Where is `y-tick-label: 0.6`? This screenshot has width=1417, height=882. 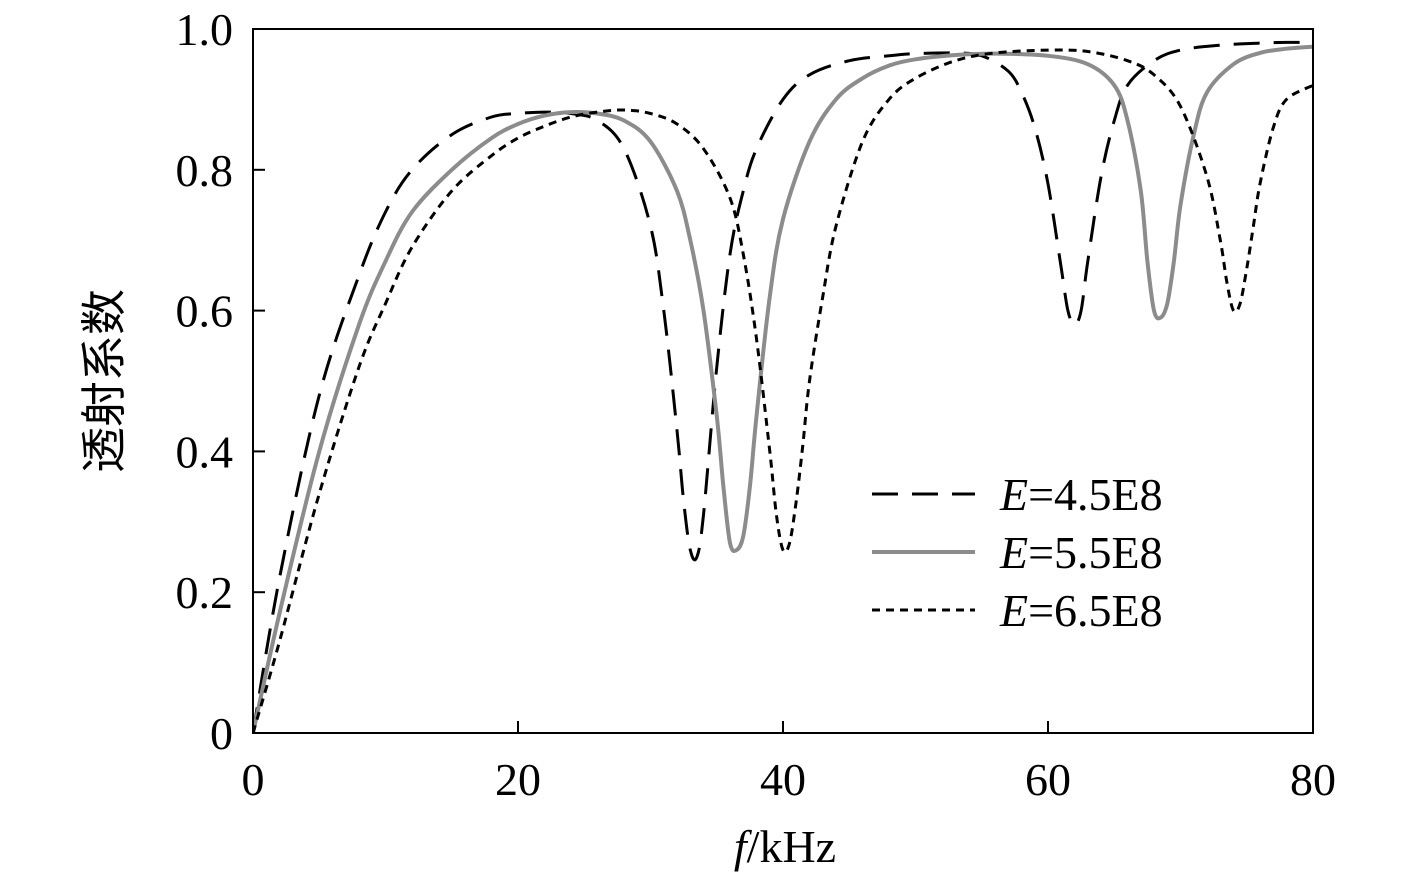 y-tick-label: 0.6 is located at coordinates (205, 311).